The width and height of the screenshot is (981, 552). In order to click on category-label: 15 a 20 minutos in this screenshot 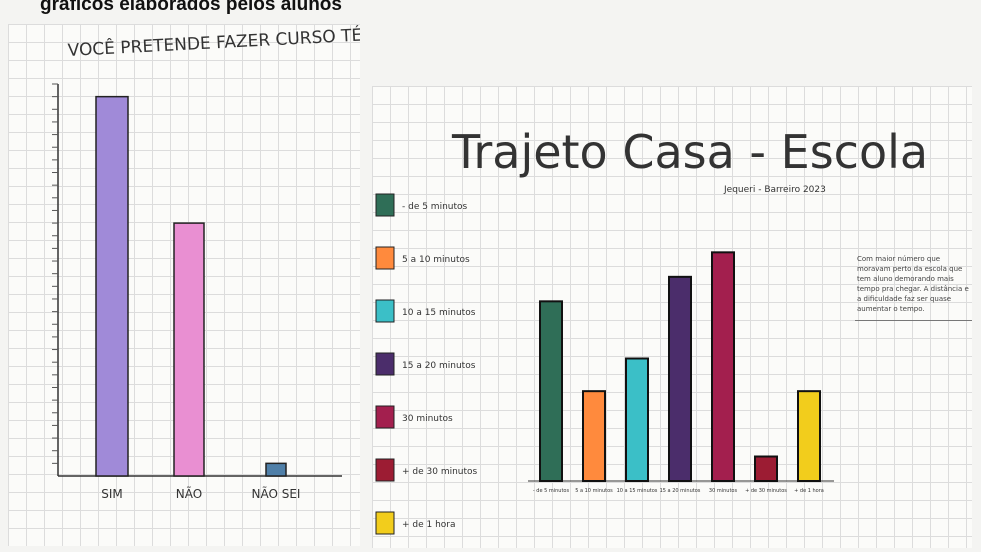, I will do `click(680, 491)`.